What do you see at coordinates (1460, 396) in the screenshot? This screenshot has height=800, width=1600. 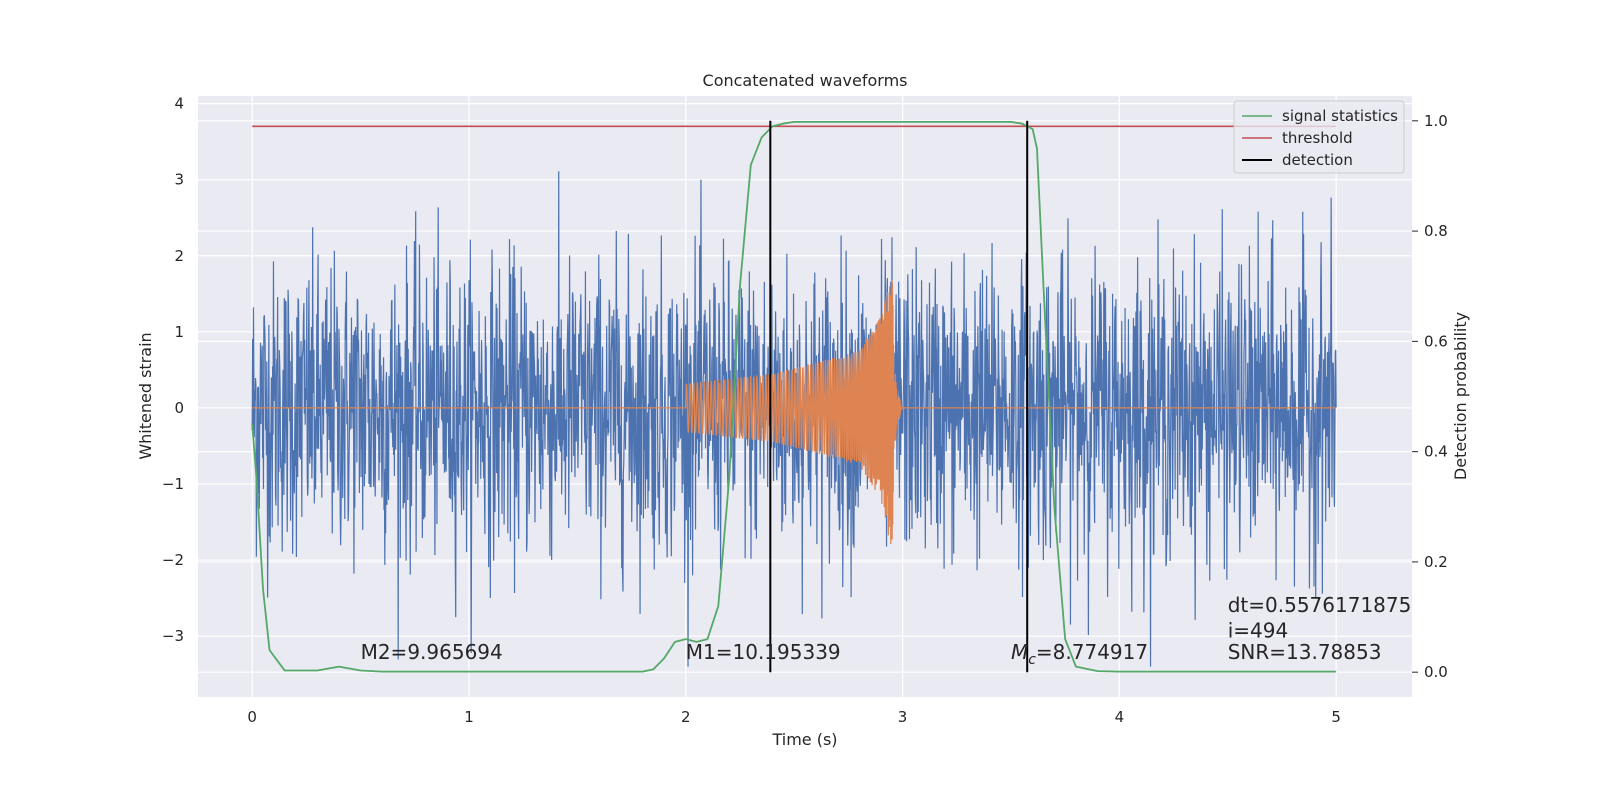 I see `y2-axis-title: Detection probability` at bounding box center [1460, 396].